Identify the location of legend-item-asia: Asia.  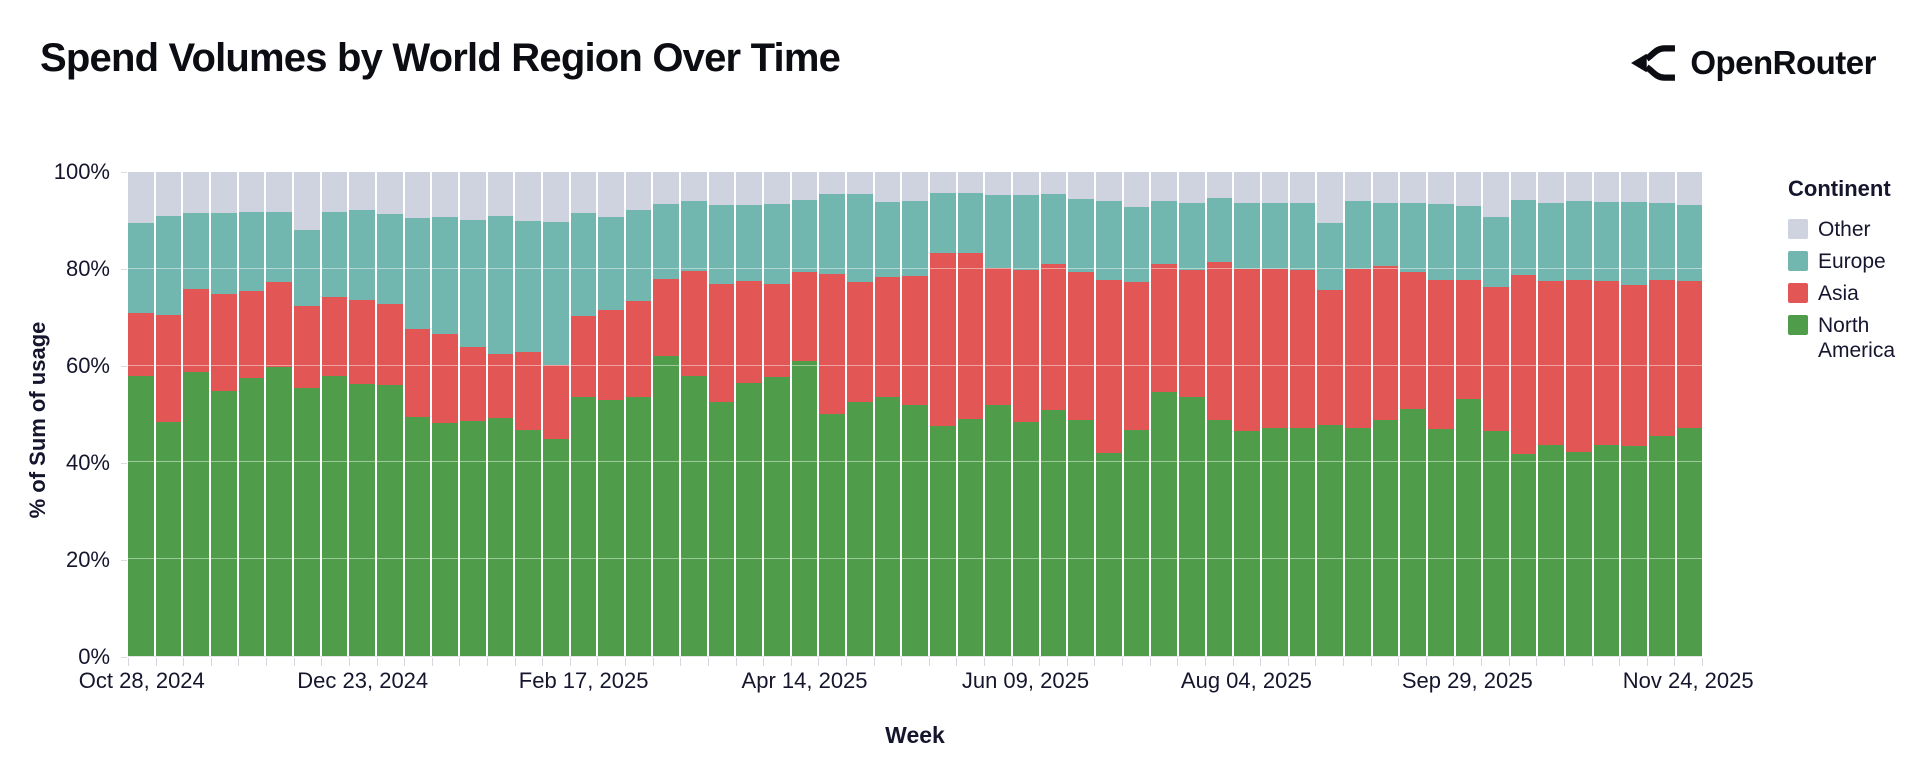
(1851, 294).